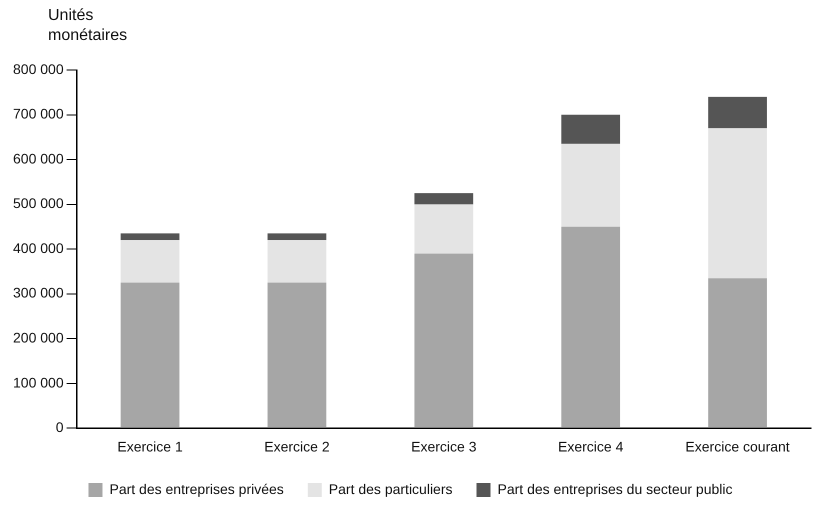 The width and height of the screenshot is (831, 507). Describe the element at coordinates (60, 427) in the screenshot. I see `y-tick-label: 0` at that location.